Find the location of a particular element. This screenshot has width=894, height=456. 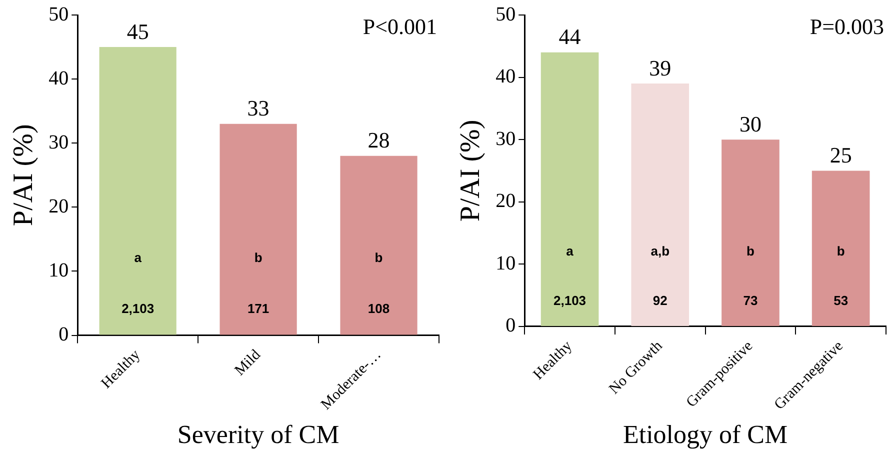

x-axis-title: Severity of CM is located at coordinates (258, 435).